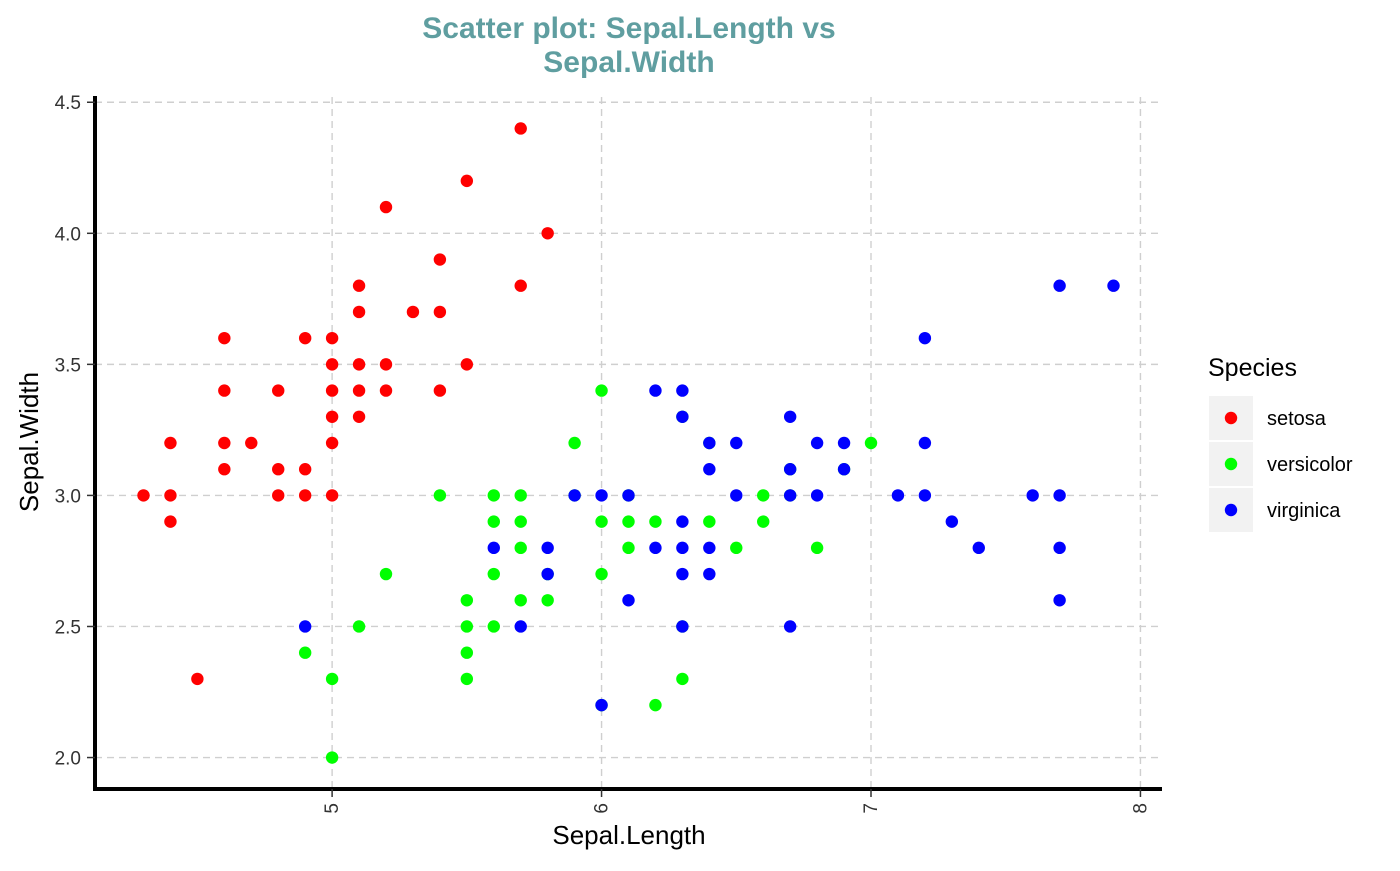 The width and height of the screenshot is (1400, 871). I want to click on y-tick-label-4.0: 4.0, so click(68, 234).